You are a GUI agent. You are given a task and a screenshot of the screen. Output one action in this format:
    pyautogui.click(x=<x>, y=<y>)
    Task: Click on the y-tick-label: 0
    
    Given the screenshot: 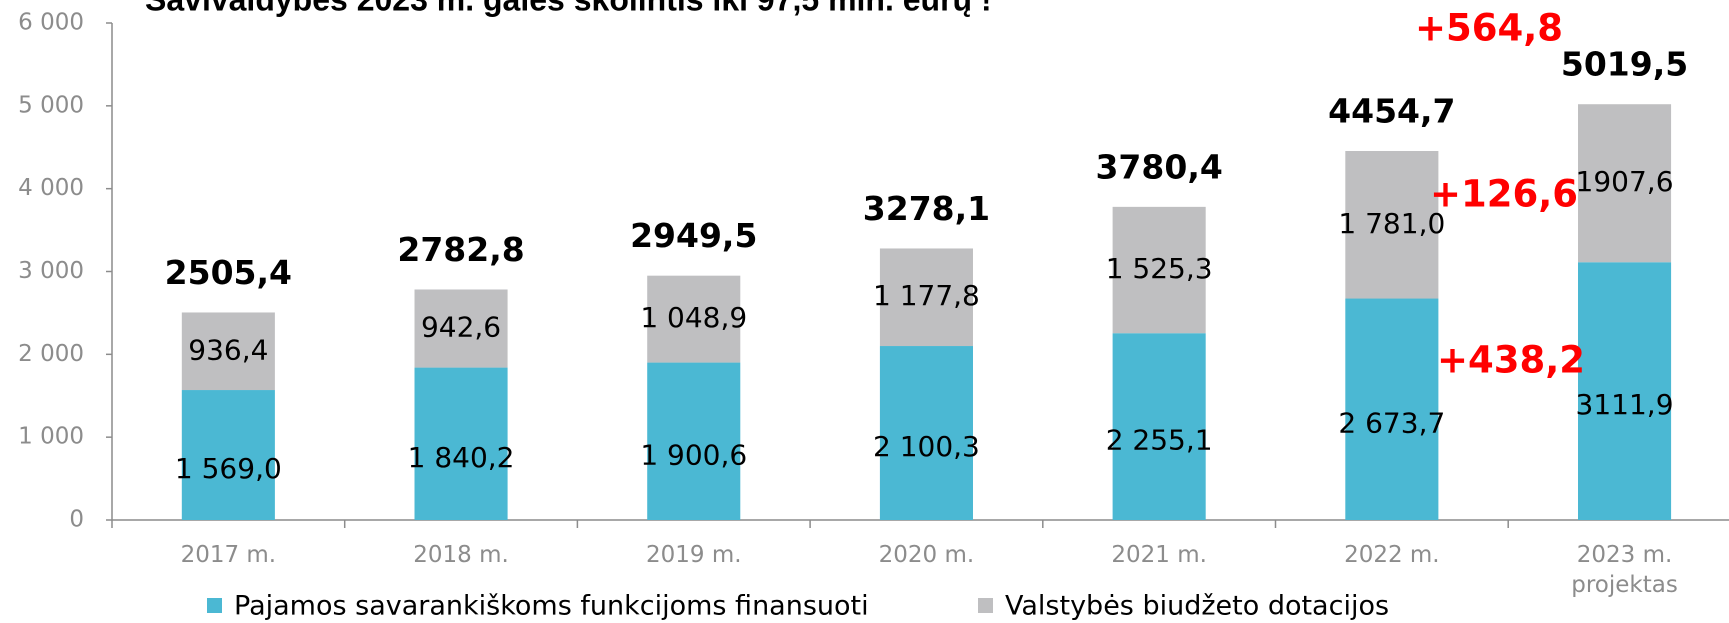 What is the action you would take?
    pyautogui.click(x=76, y=520)
    